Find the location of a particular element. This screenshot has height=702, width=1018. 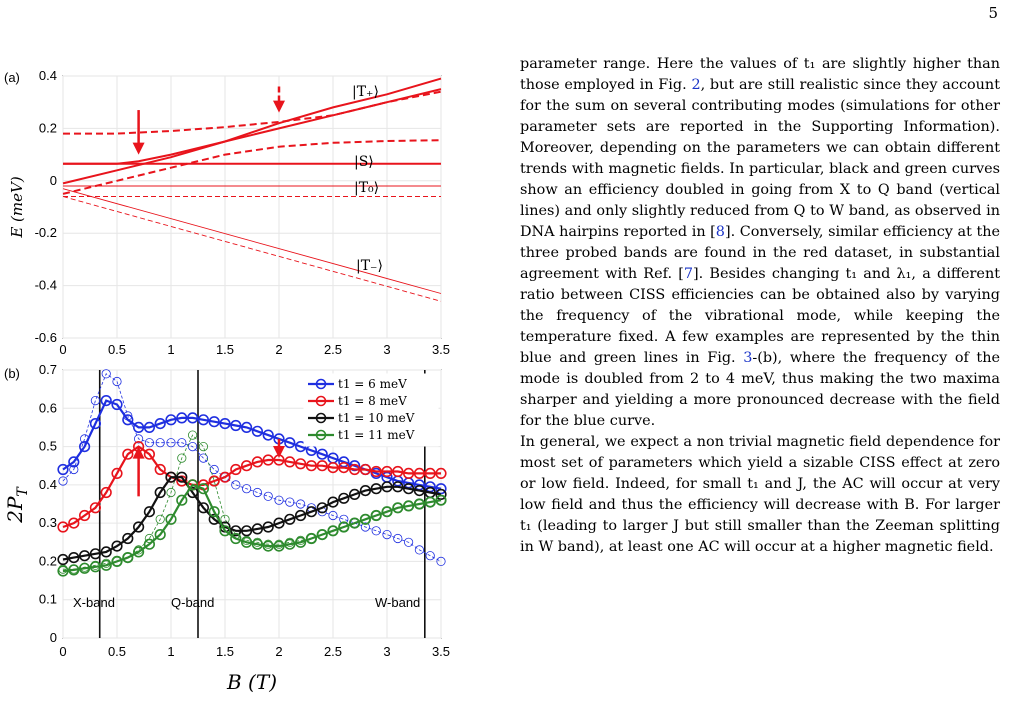

panel-a-arrows is located at coordinates (208, 120).